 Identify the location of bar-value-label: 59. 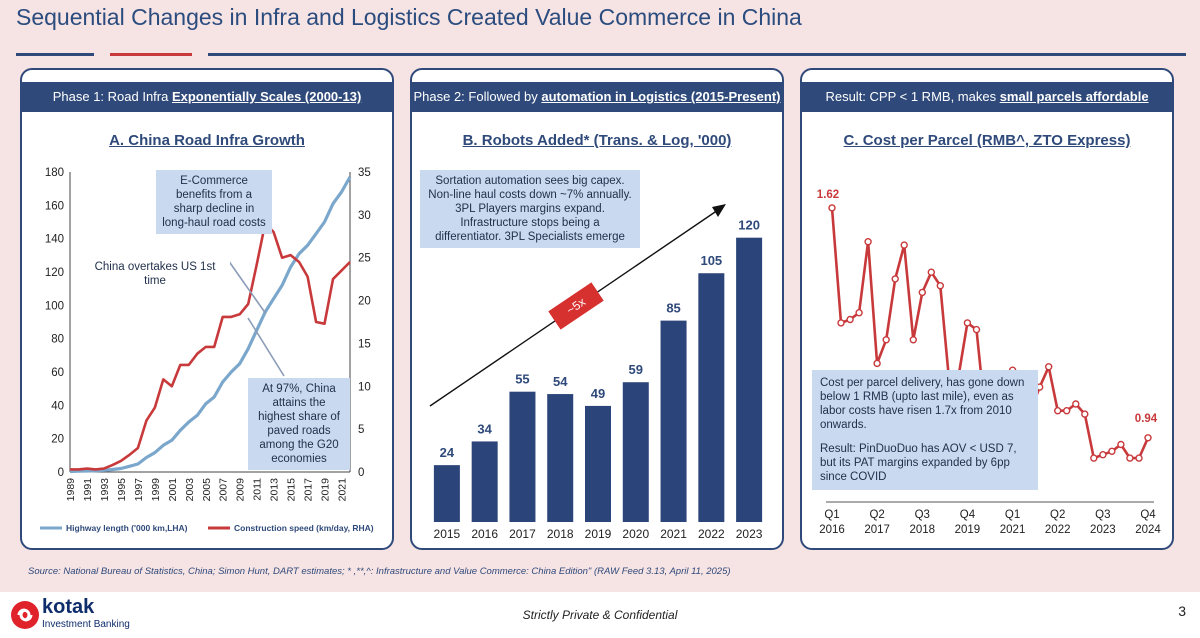
(636, 369).